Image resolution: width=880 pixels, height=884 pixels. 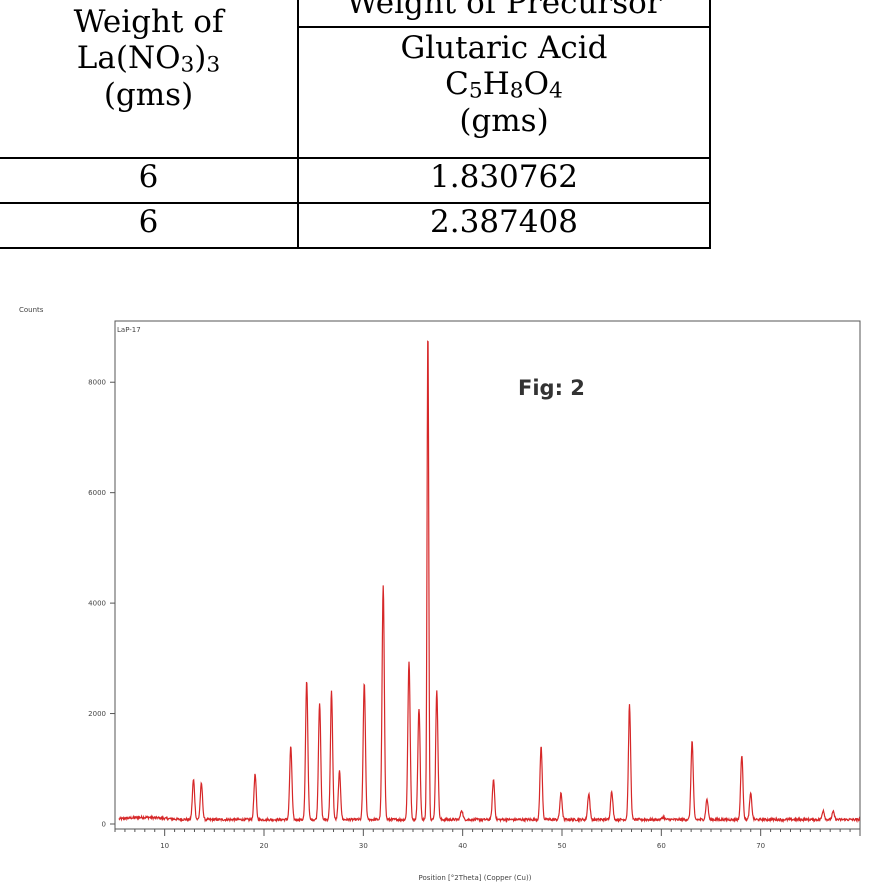 I want to click on formula-part: C, so click(x=457, y=83).